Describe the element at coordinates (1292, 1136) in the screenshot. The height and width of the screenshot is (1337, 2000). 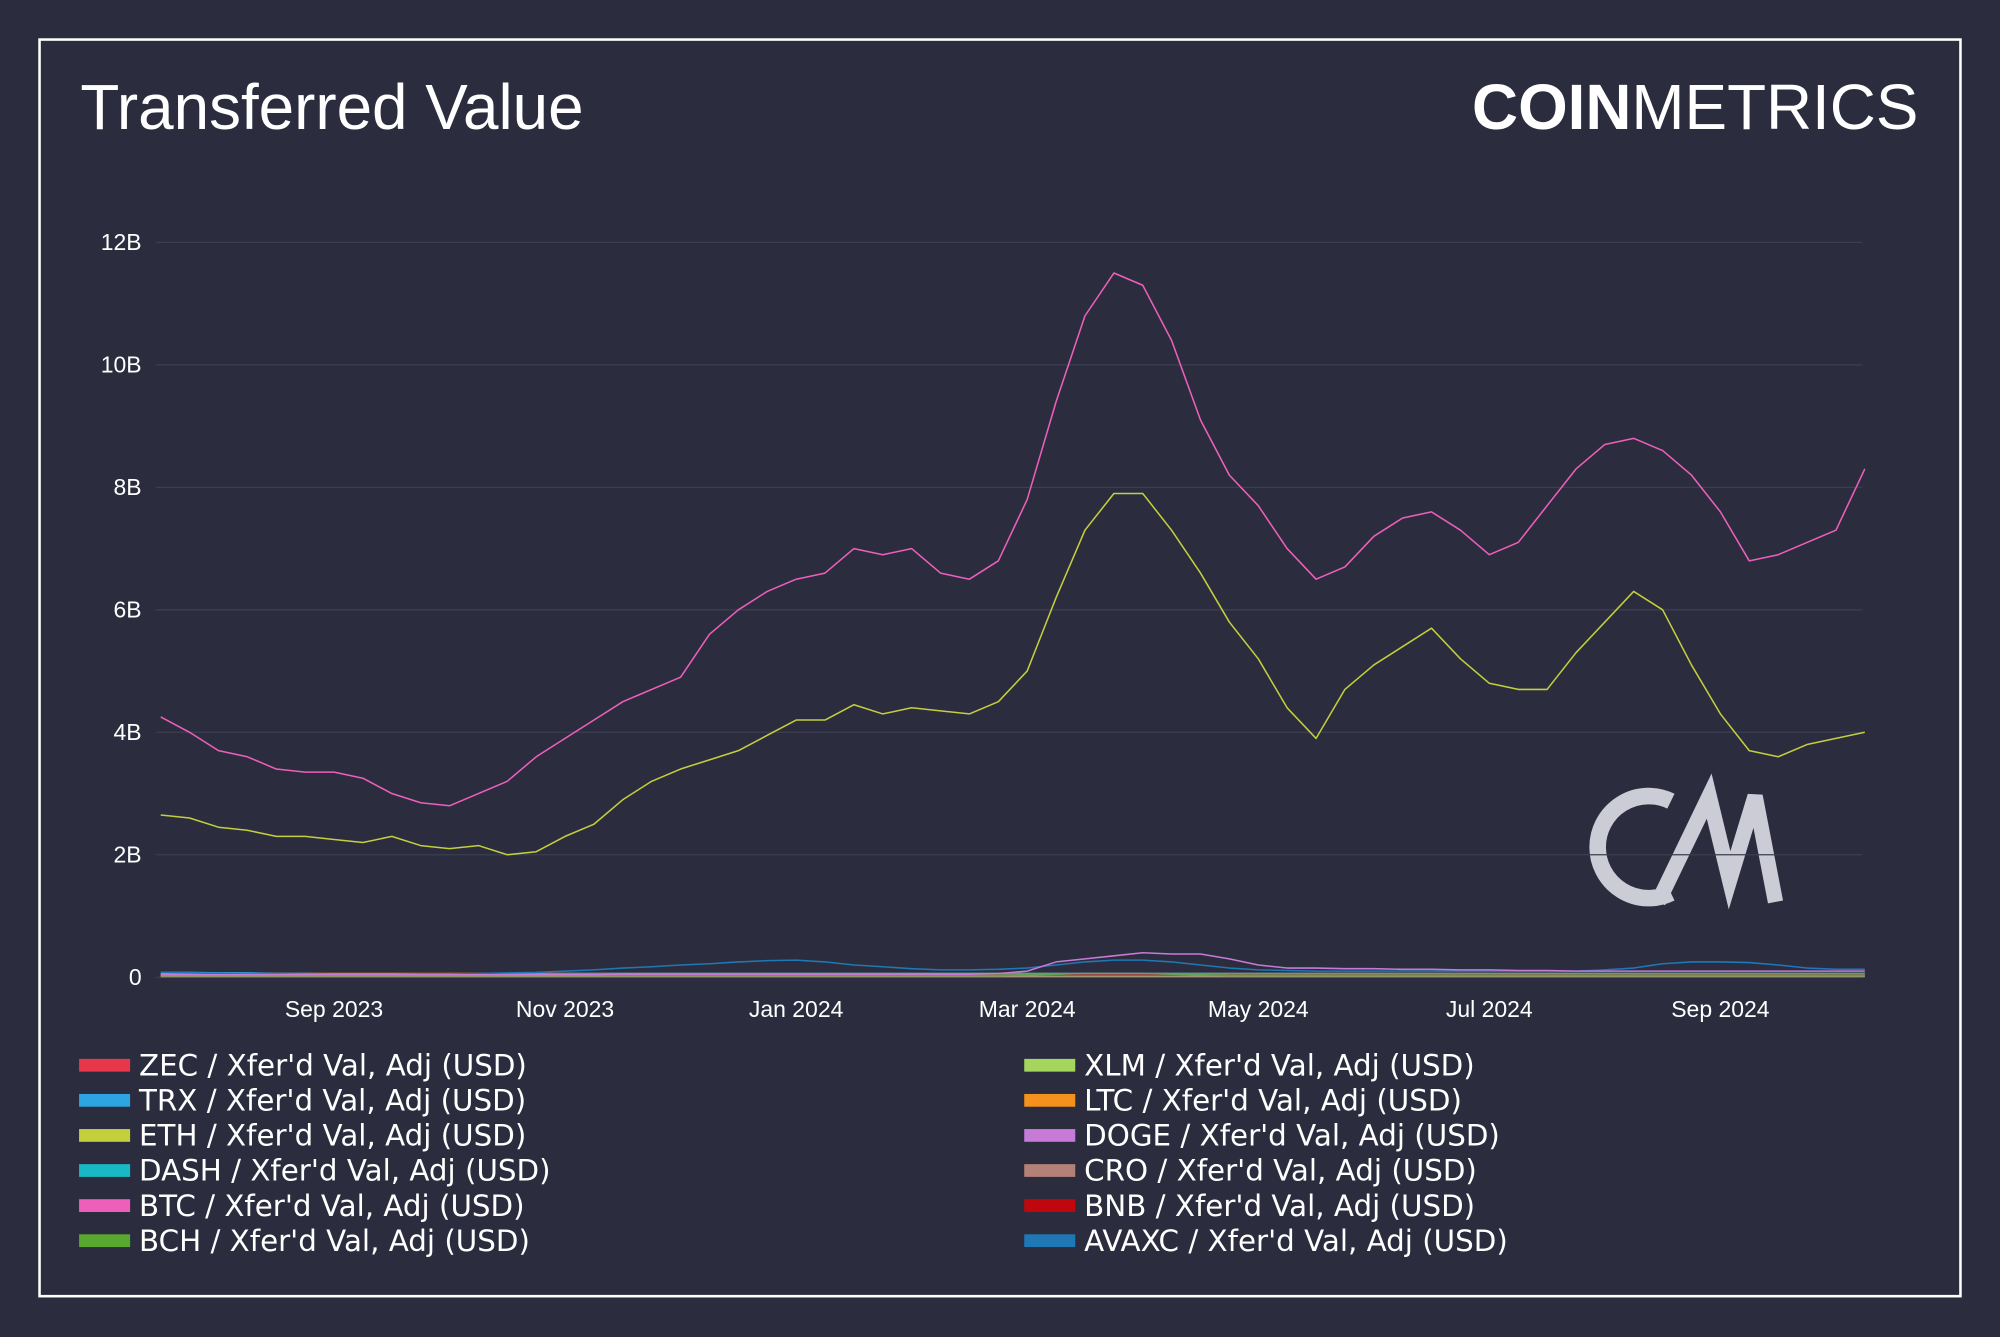
I see `legend-label: DOGE / Xfer'd Val, Adj (USD)` at that location.